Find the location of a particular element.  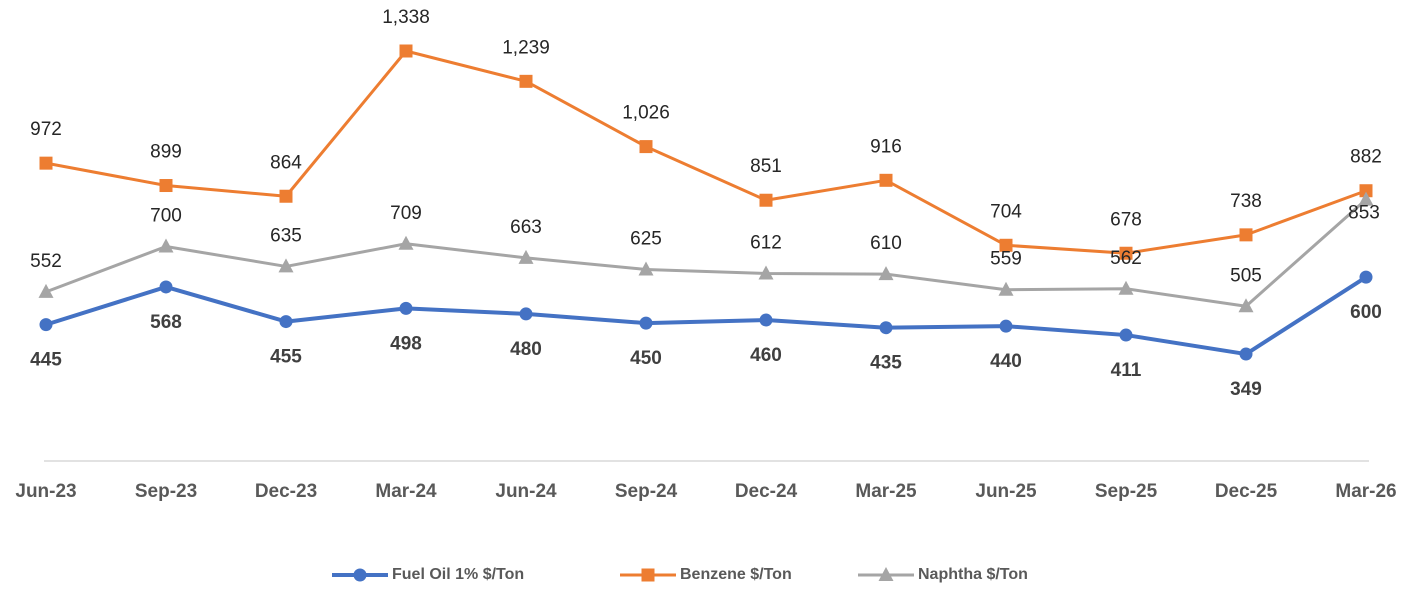

data-label: 882 is located at coordinates (1366, 157).